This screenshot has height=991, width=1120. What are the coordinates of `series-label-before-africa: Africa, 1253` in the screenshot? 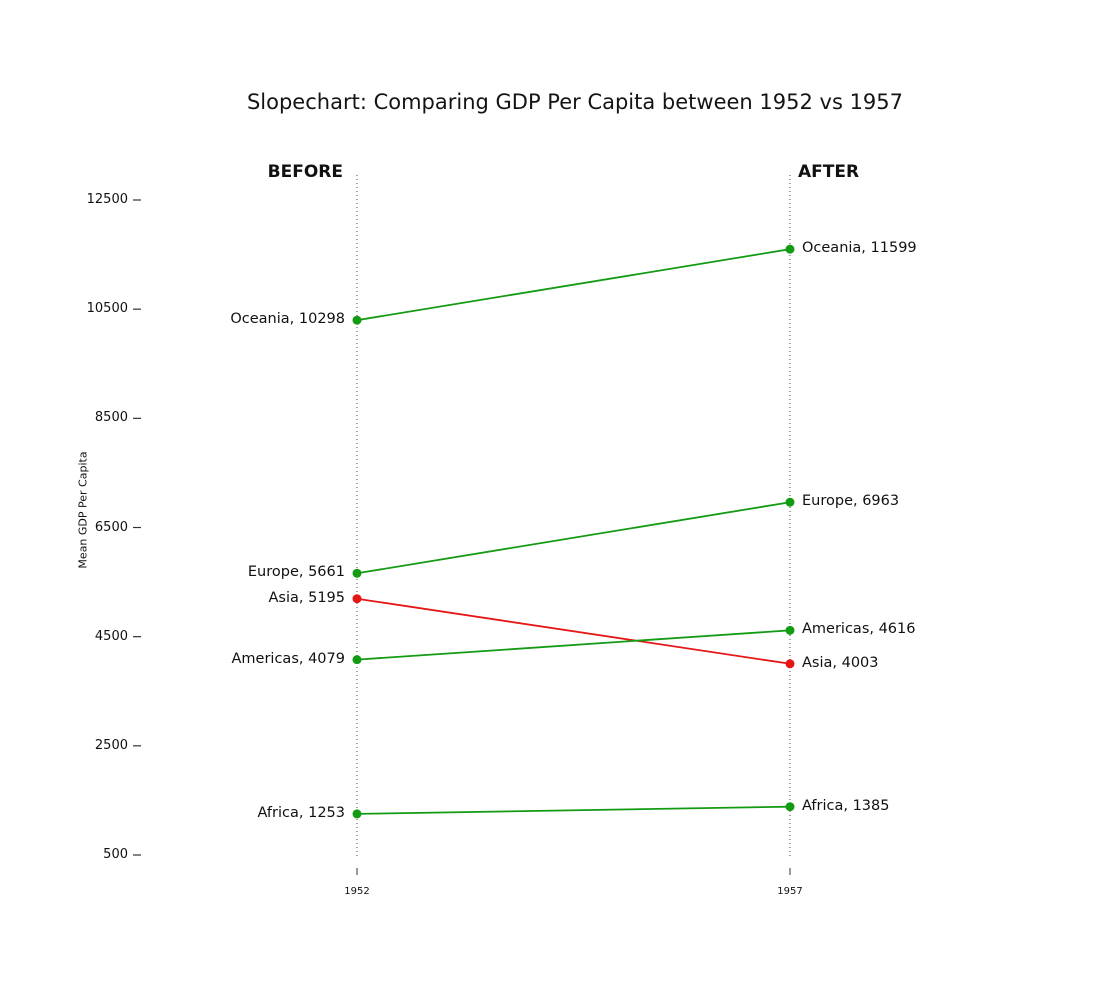 It's located at (301, 812).